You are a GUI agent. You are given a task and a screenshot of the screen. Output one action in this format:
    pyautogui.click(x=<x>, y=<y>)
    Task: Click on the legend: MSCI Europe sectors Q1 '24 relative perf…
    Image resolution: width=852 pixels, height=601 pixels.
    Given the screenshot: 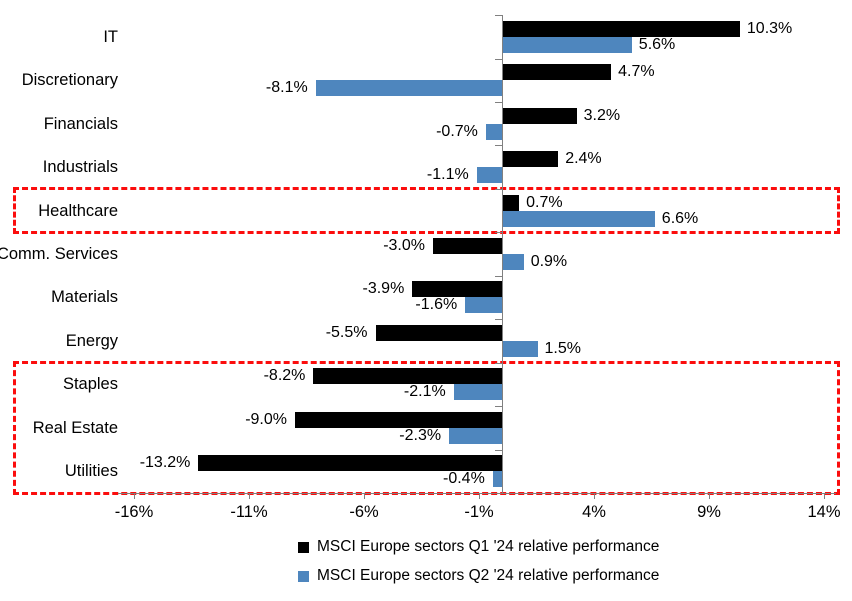 What is the action you would take?
    pyautogui.click(x=478, y=565)
    